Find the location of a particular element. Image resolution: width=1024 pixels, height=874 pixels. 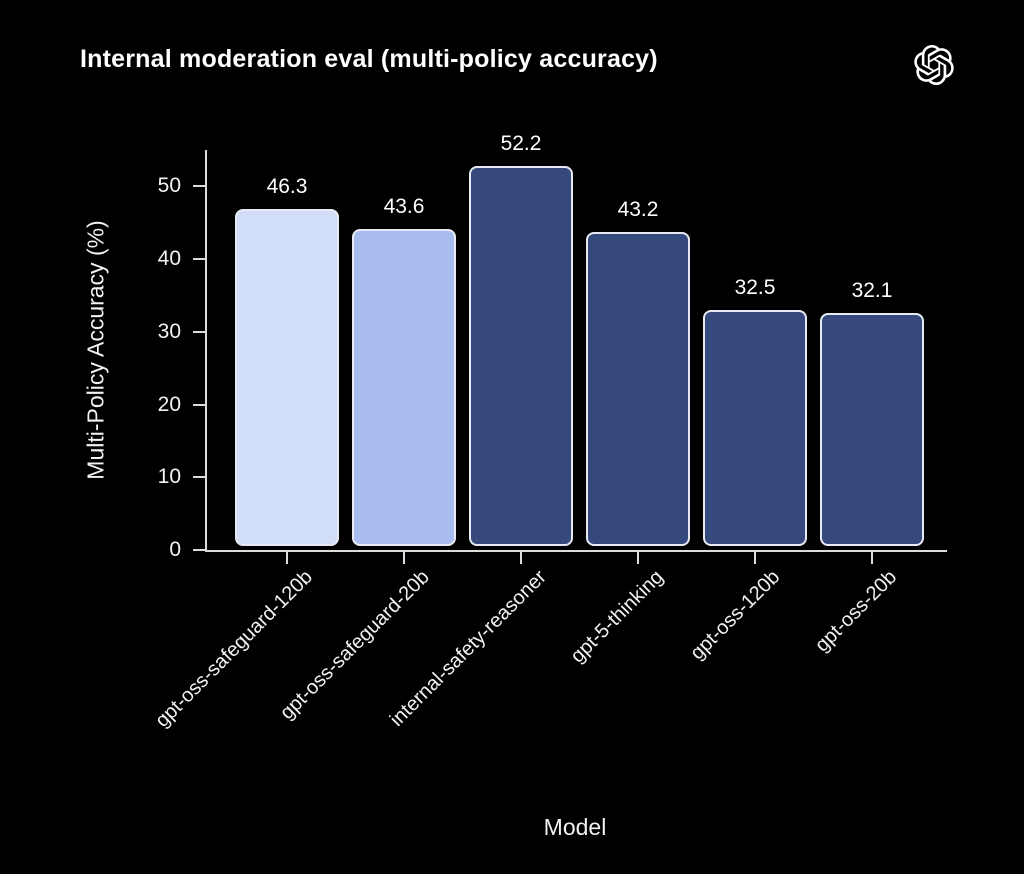

bar-gpt-oss-20b is located at coordinates (872, 429).